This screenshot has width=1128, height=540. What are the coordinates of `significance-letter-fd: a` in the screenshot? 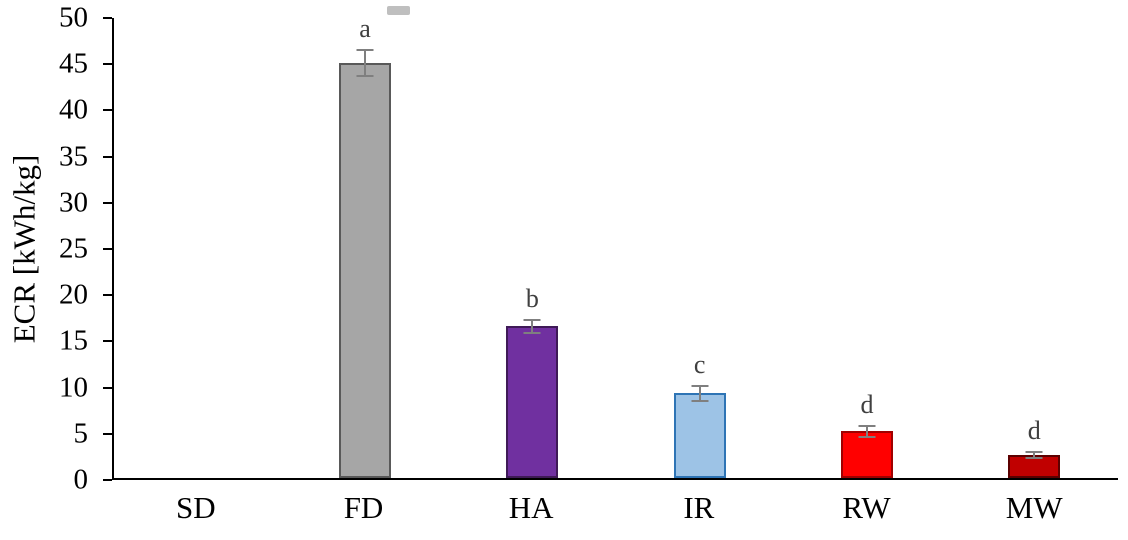 It's located at (365, 29).